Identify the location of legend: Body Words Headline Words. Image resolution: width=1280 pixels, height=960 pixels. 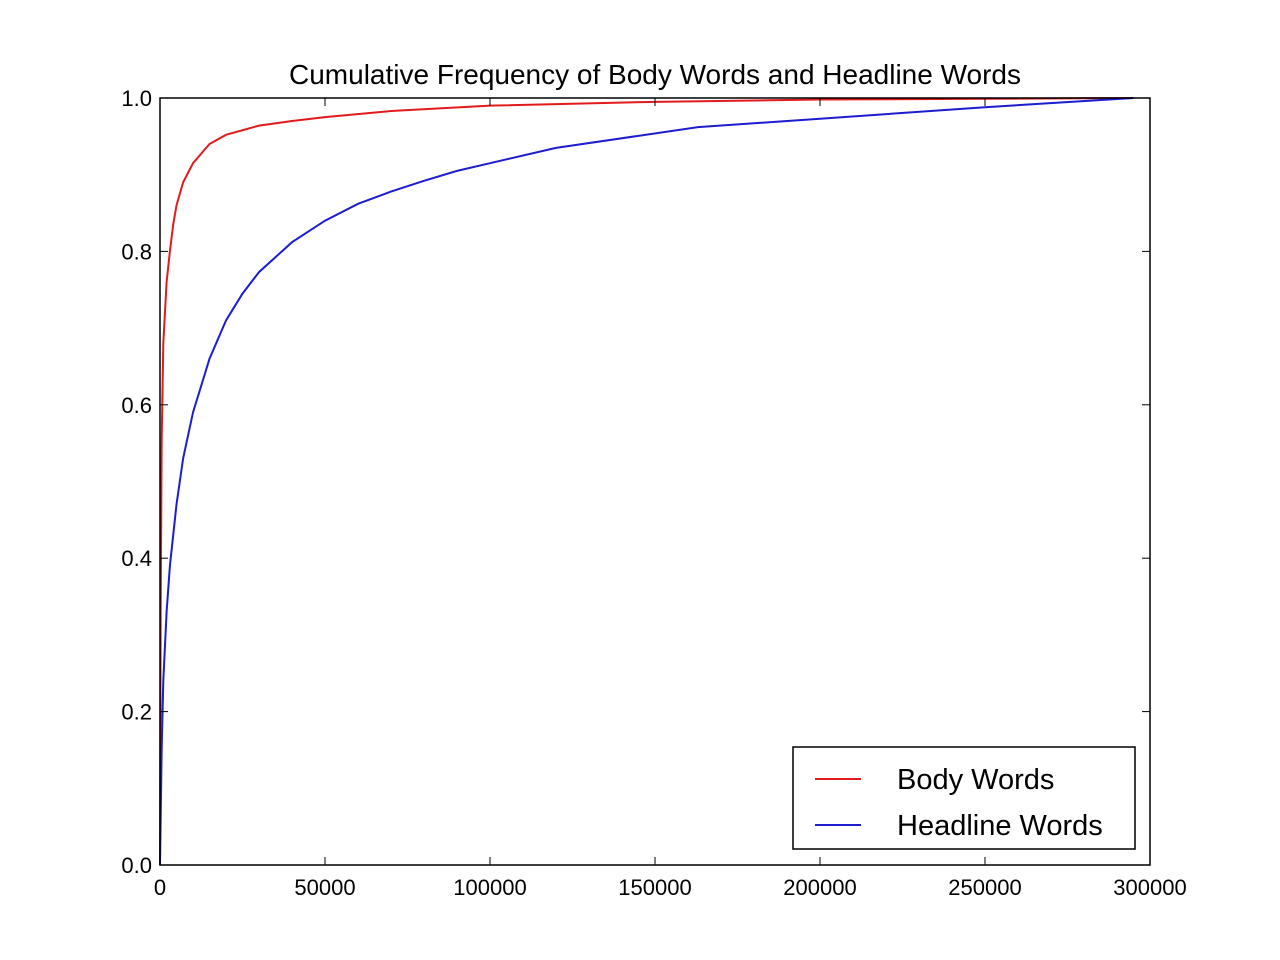
(964, 798).